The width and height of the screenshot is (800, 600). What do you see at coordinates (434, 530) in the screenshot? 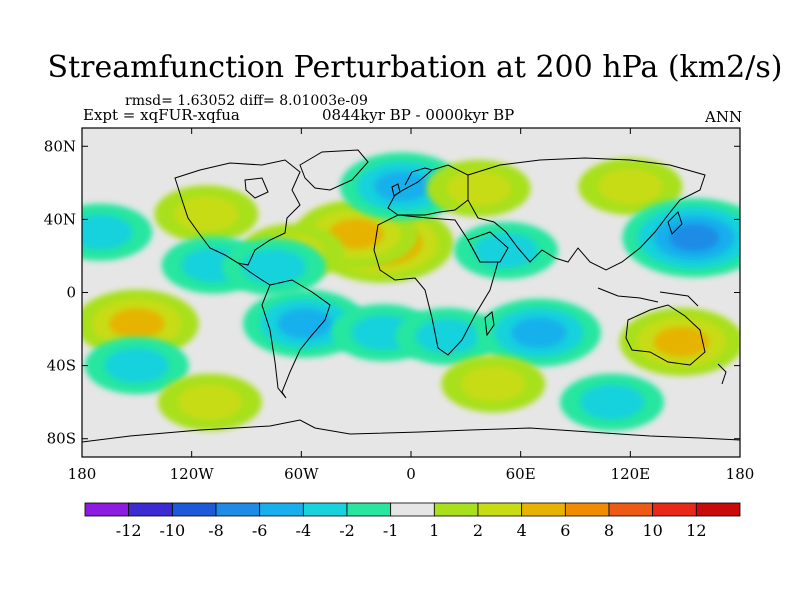
I see `colorbar-label: 1` at bounding box center [434, 530].